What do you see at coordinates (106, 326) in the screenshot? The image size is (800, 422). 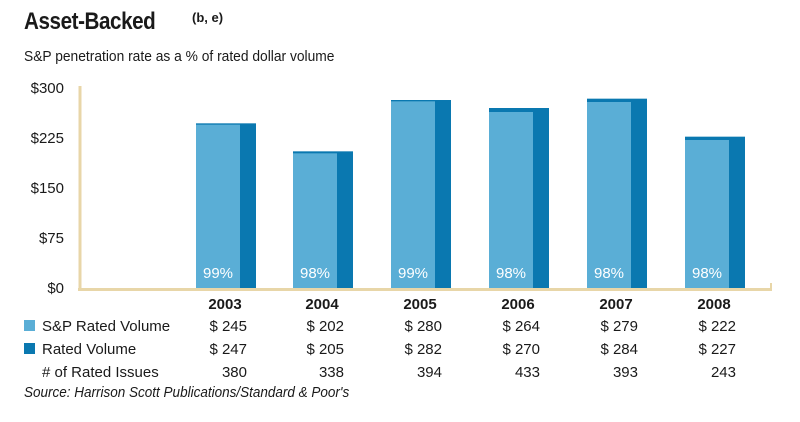 I see `legend-label-sp-rated-volume: S&P Rated Volume` at bounding box center [106, 326].